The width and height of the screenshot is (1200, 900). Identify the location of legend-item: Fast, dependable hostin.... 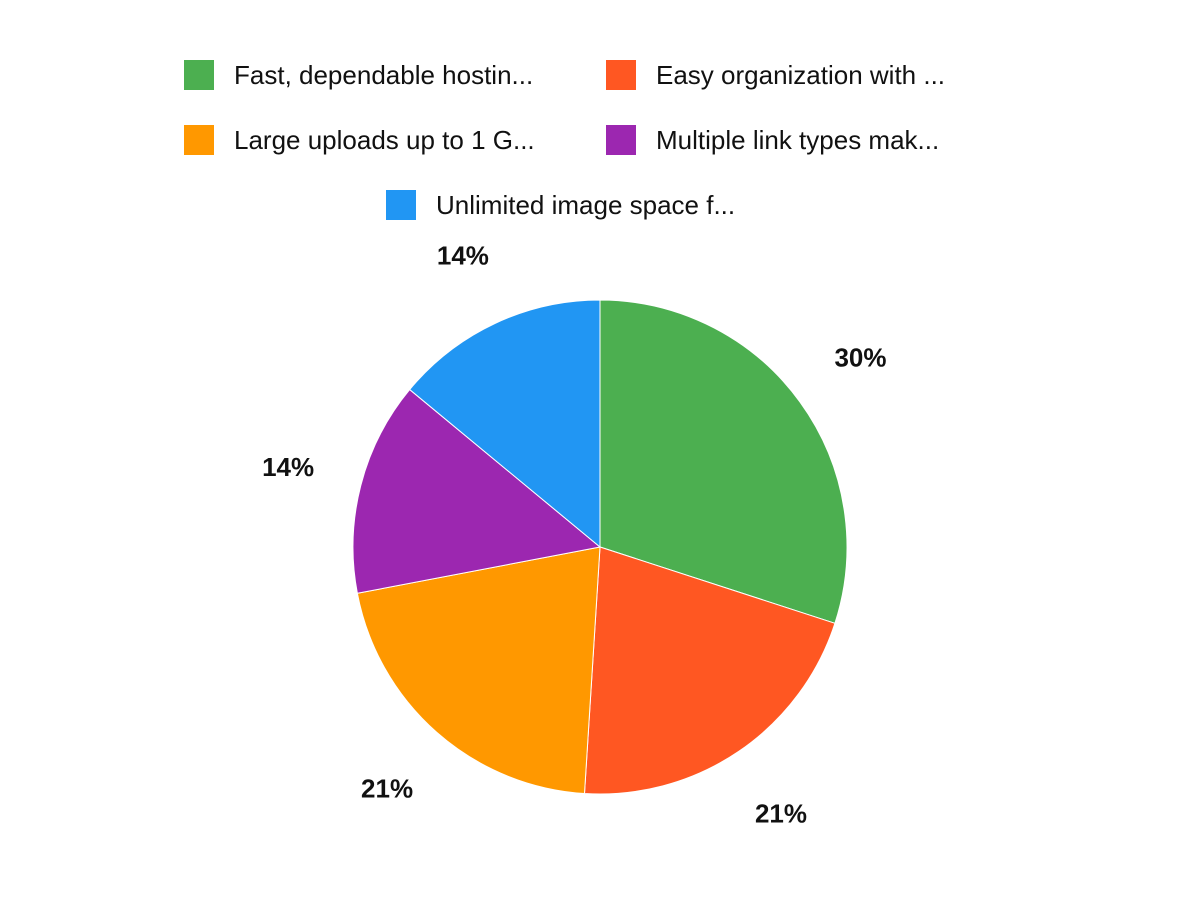
(358, 75).